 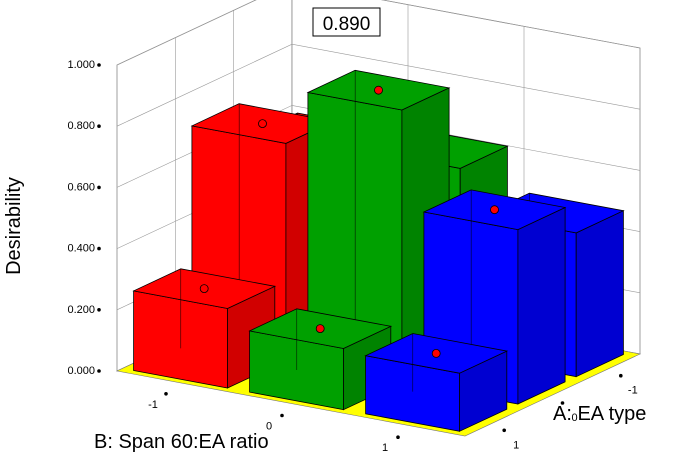 I want to click on x-axis-title: B: Span 60:EA ratio, so click(x=181, y=442).